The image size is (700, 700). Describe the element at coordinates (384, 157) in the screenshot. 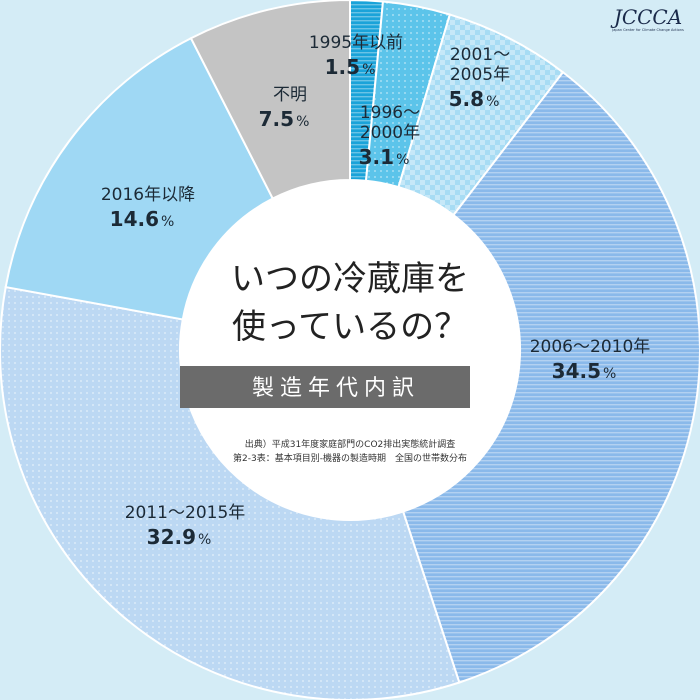

I see `slice-1-value-label: 3.1%` at that location.